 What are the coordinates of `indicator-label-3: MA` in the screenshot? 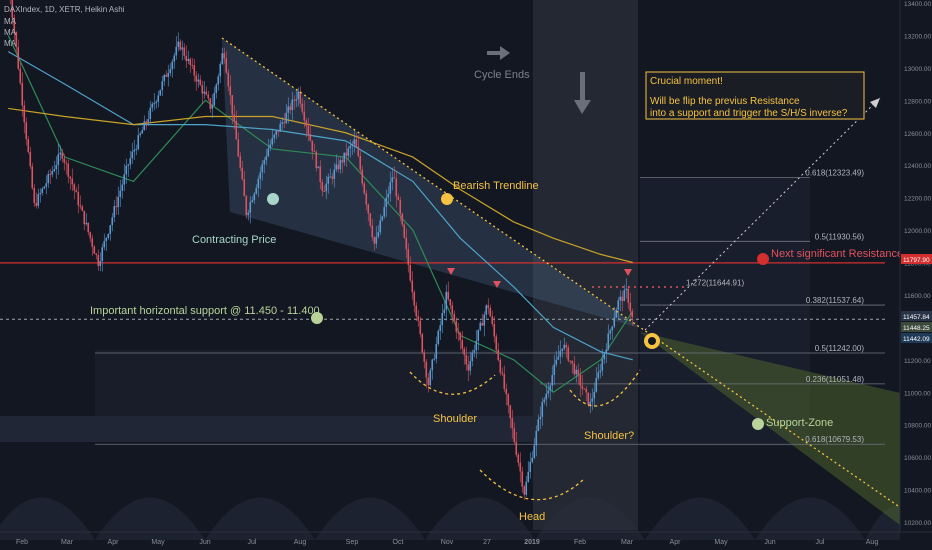 It's located at (10, 43).